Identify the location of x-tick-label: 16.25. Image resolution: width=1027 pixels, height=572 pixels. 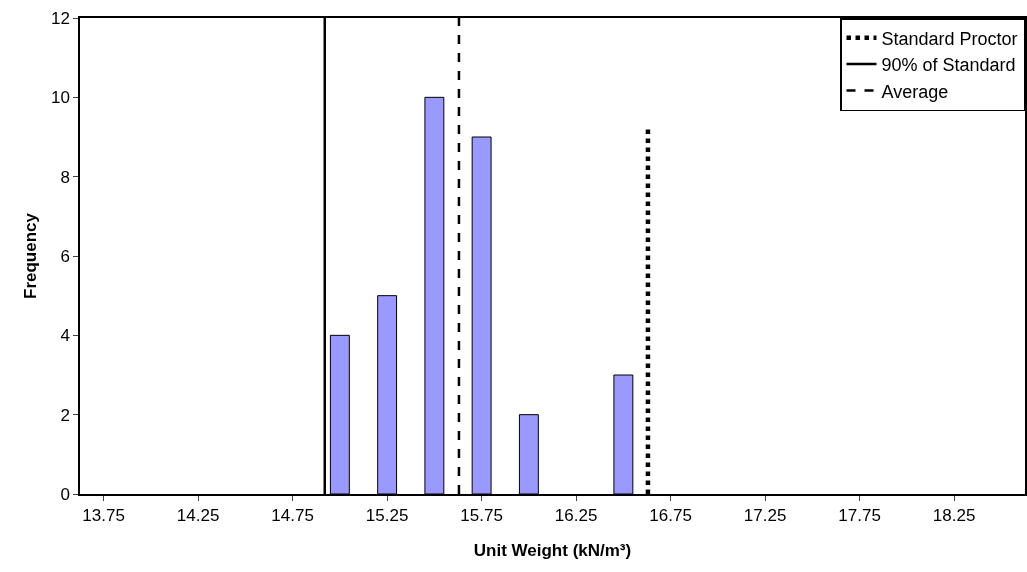
(576, 516).